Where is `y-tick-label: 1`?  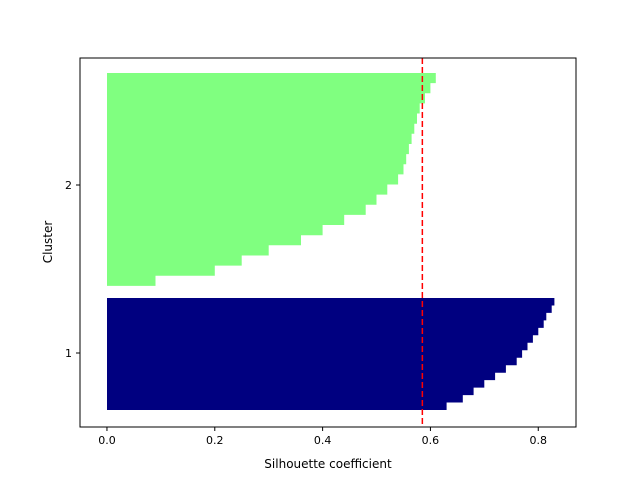 y-tick-label: 1 is located at coordinates (68, 353).